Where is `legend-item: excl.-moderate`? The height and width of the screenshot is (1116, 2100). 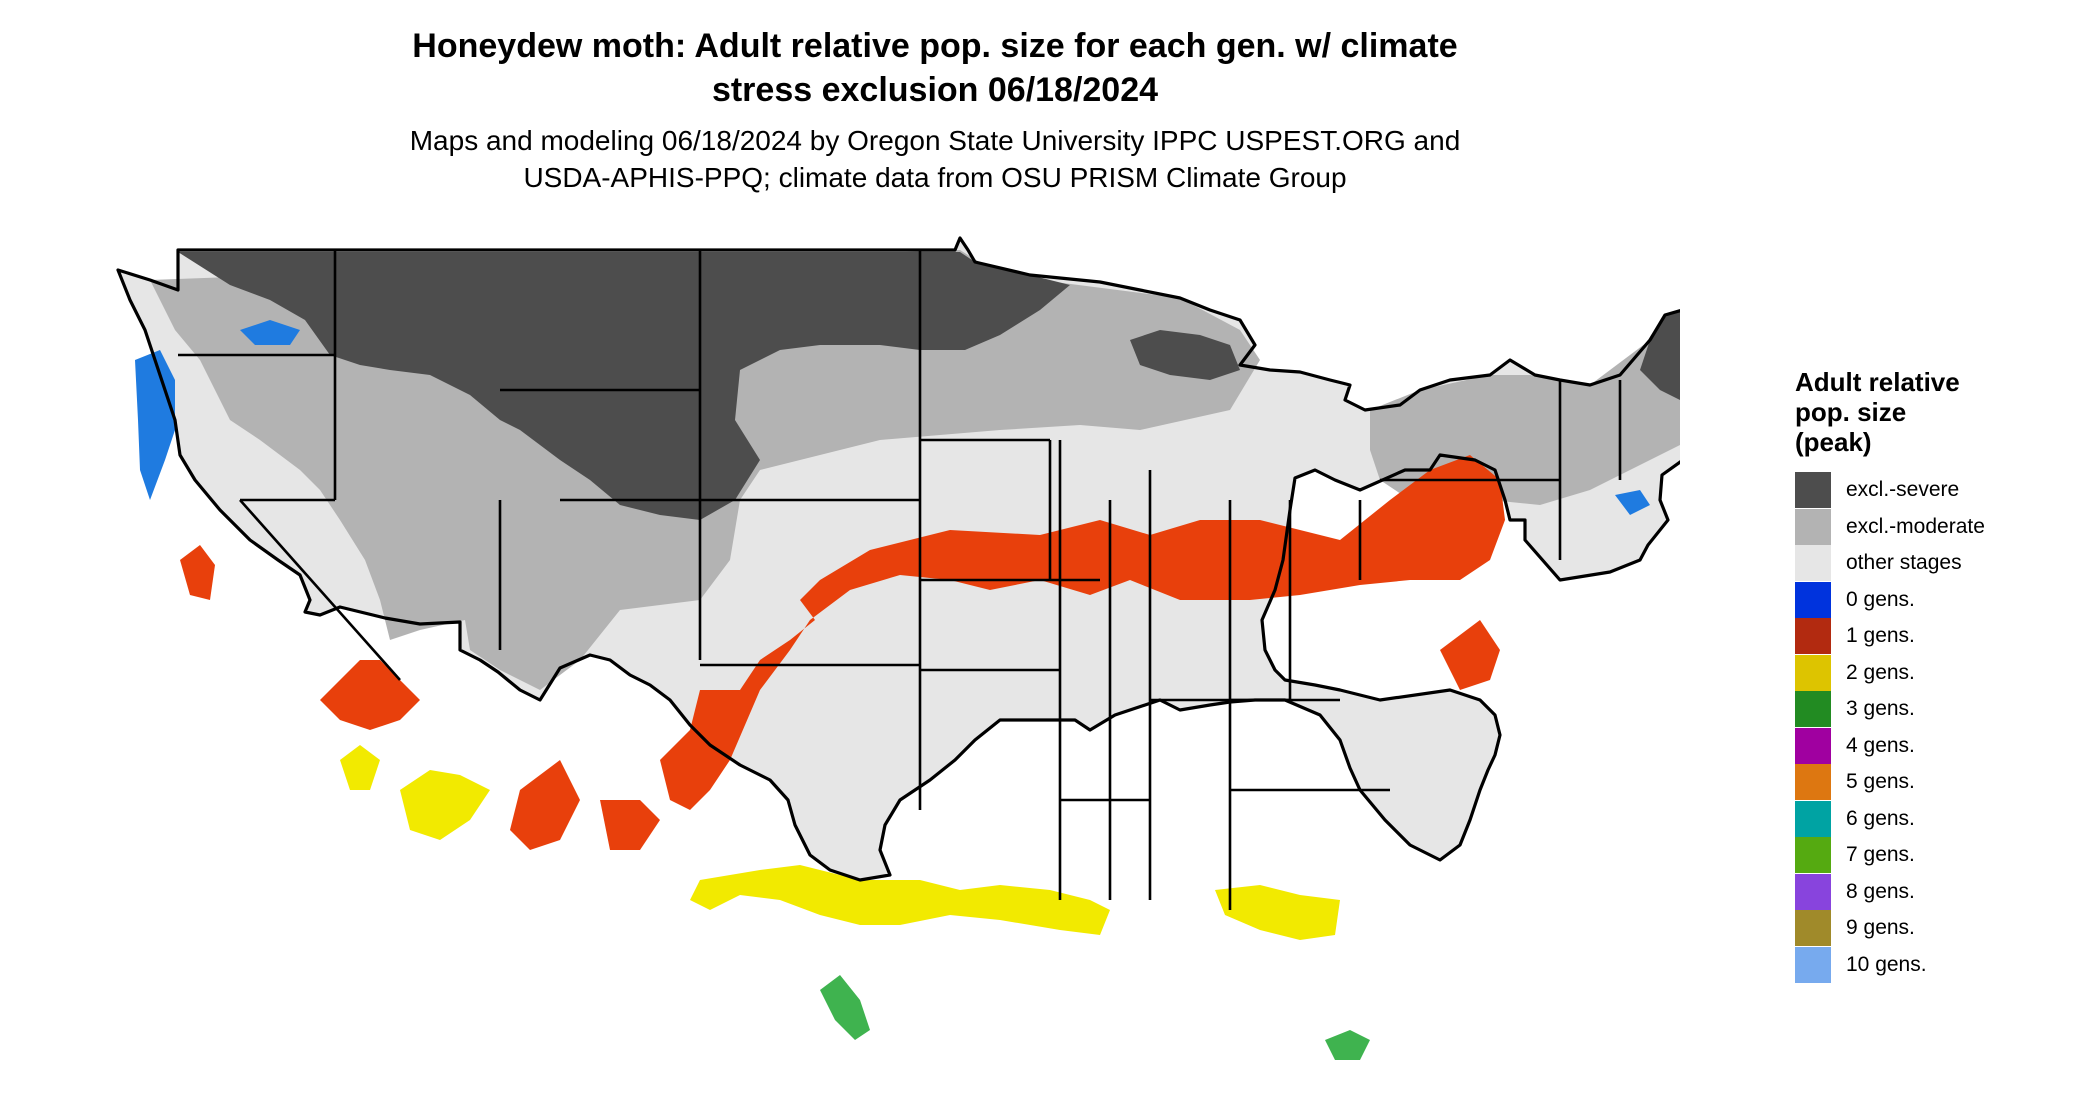 legend-item: excl.-moderate is located at coordinates (1925, 527).